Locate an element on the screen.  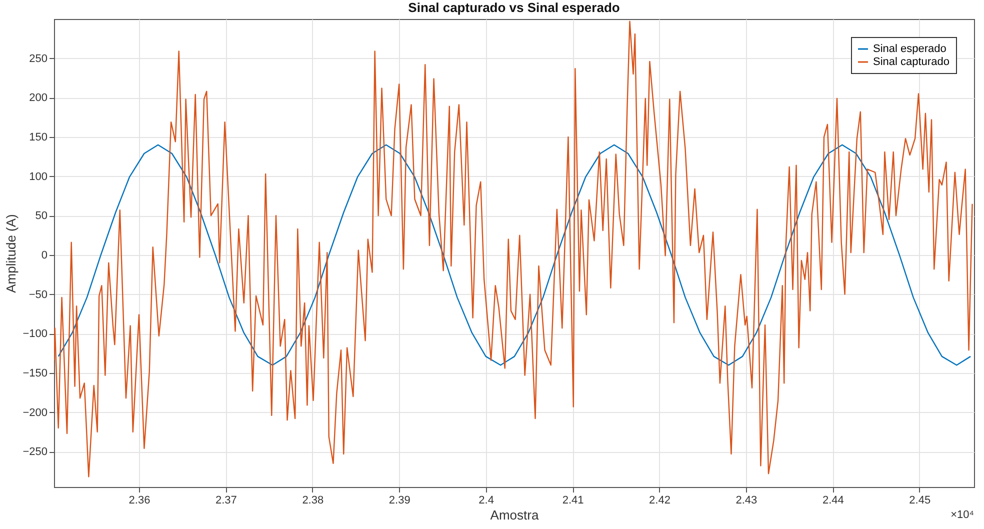
x-tick-label: 2.39 is located at coordinates (399, 500).